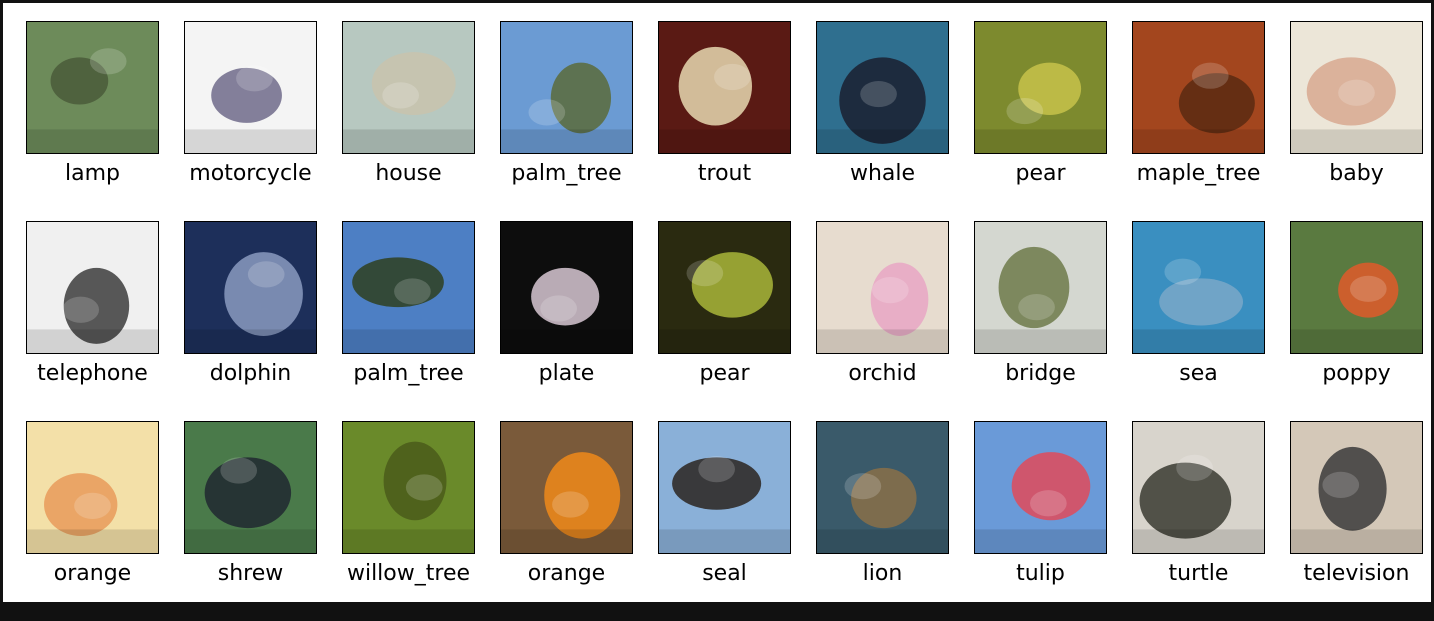 The width and height of the screenshot is (1434, 621). I want to click on whale-image, so click(882, 87).